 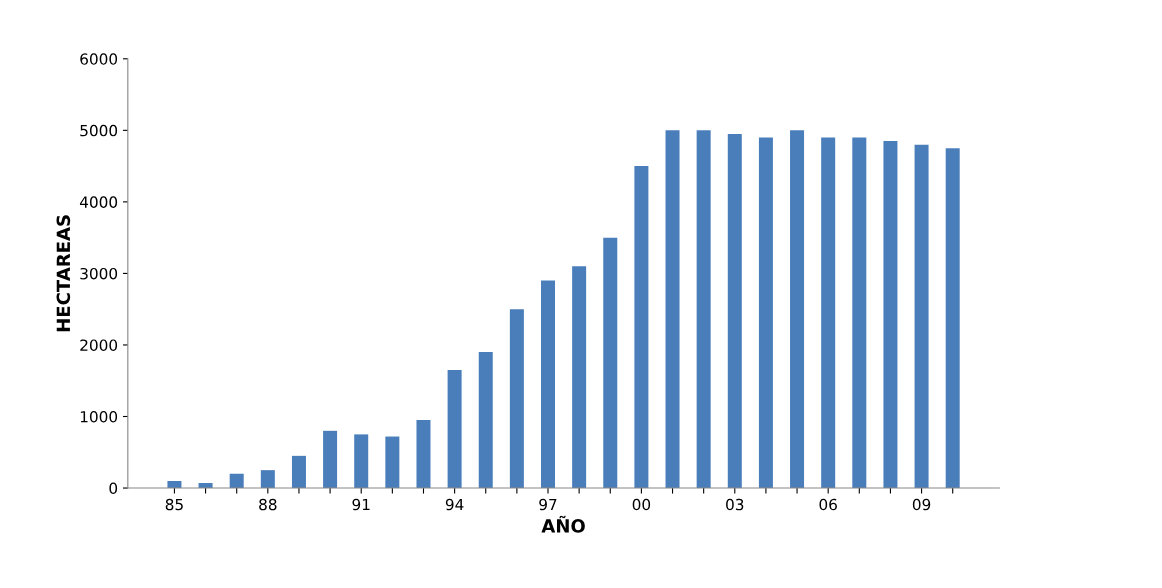 I want to click on x-tick-label: 97, so click(x=548, y=504).